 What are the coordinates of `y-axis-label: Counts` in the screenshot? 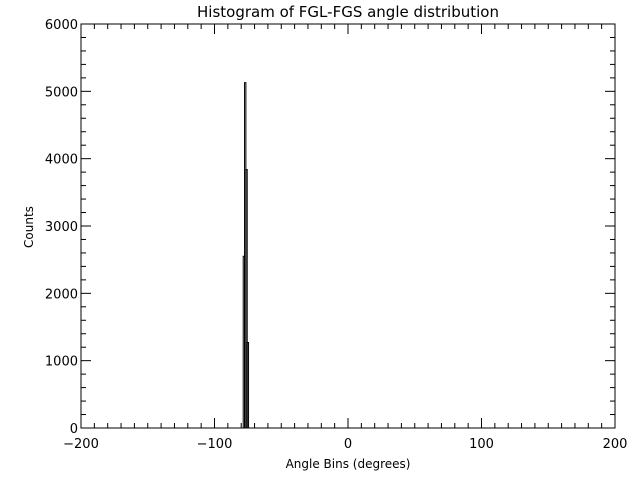 It's located at (29, 227).